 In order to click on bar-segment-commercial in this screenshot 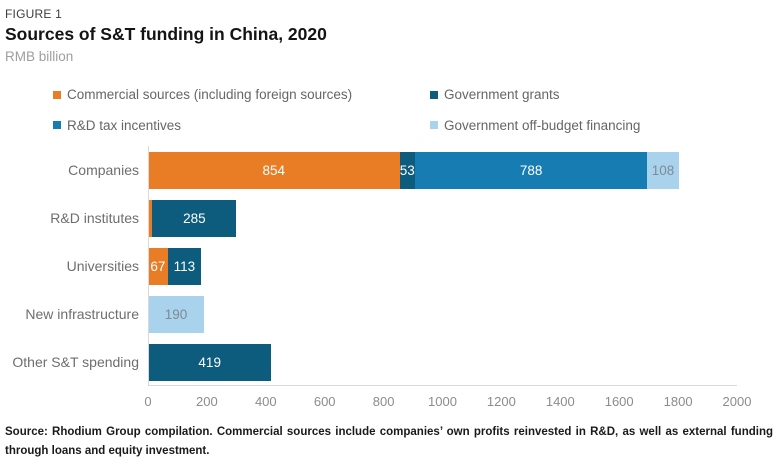, I will do `click(150, 218)`.